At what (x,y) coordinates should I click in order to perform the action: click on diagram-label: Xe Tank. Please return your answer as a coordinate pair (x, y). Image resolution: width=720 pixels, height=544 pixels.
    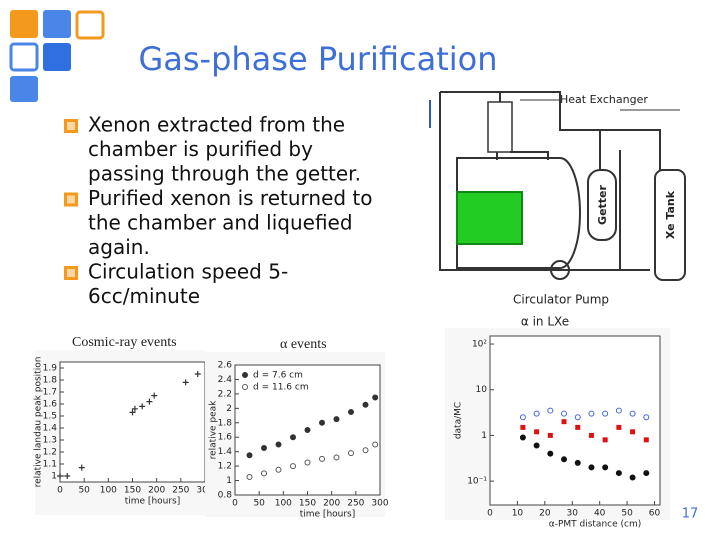
    Looking at the image, I should click on (670, 214).